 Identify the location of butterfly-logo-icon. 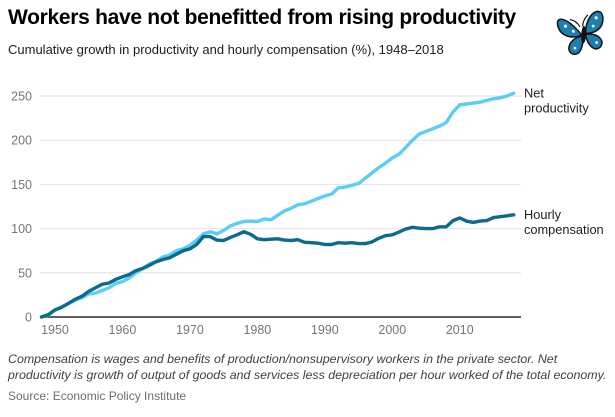
(580, 32).